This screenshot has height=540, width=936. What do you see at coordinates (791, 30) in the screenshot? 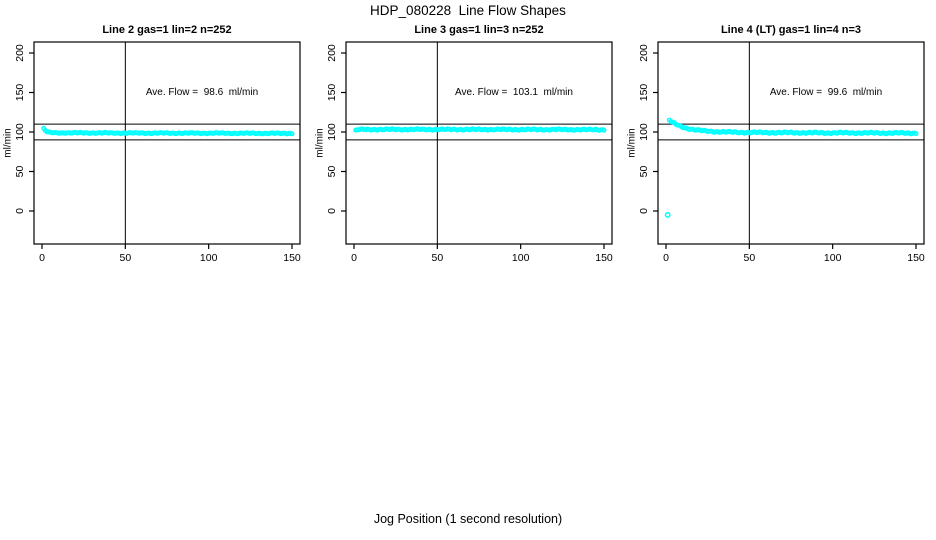
I see `panel-title-line-4: Line 4 (LT) gas=1 lin=4 n=3` at bounding box center [791, 30].